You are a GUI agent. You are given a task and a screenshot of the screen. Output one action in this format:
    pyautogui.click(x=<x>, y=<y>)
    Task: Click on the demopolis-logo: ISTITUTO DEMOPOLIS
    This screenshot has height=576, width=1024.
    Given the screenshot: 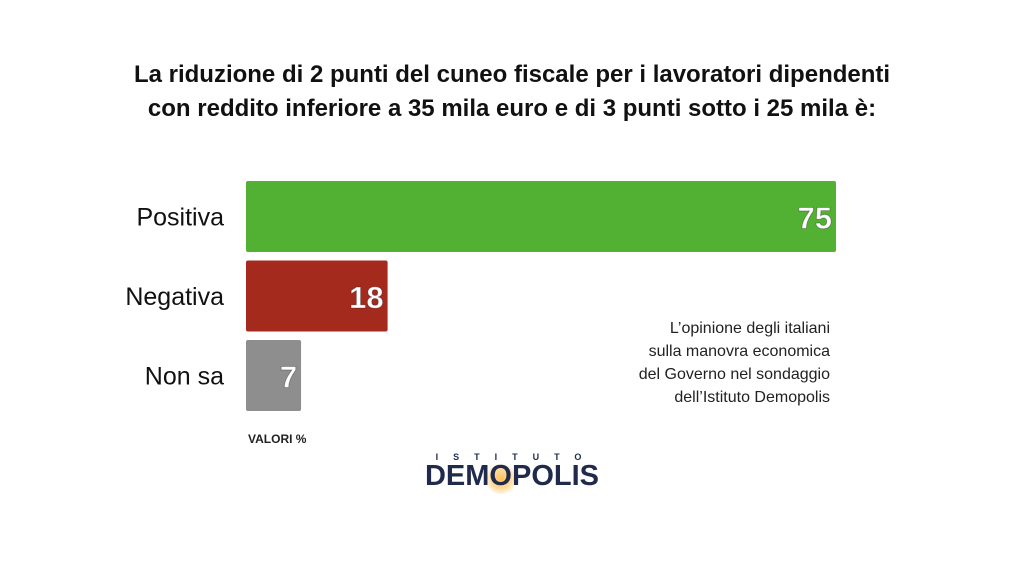 What is the action you would take?
    pyautogui.click(x=512, y=474)
    